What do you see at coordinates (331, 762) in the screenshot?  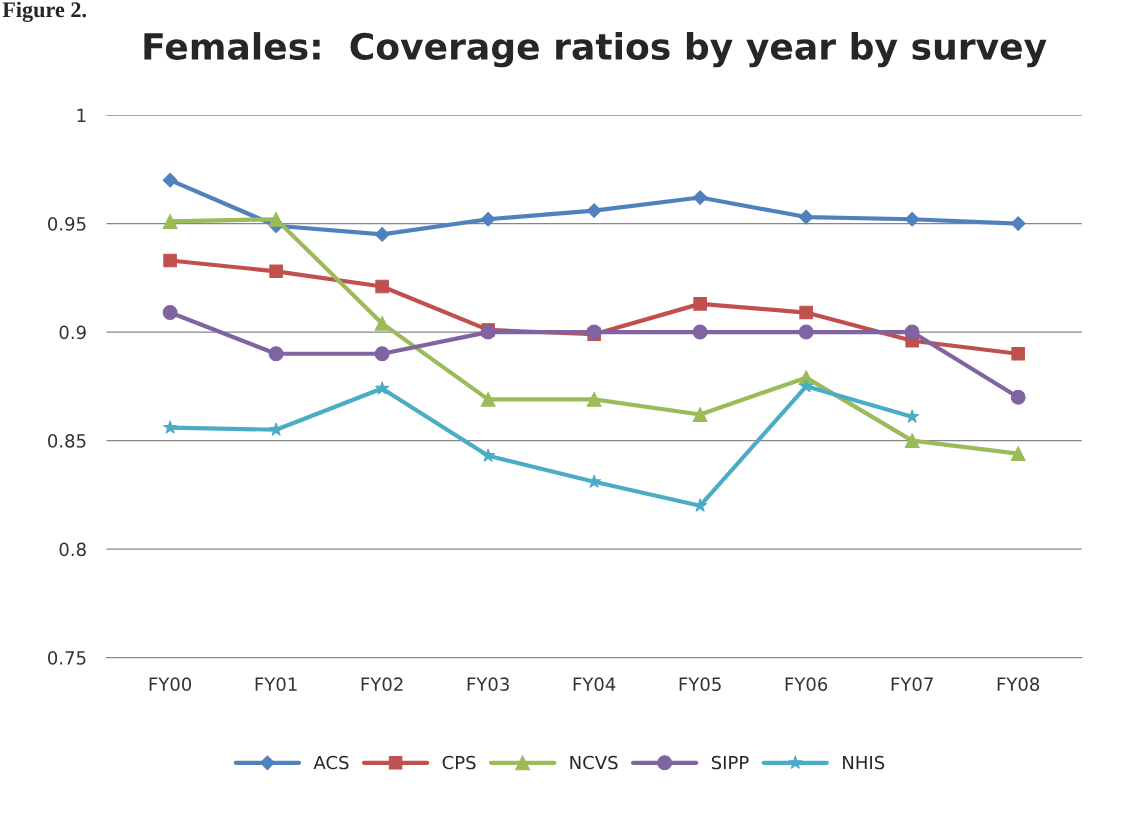 I see `legend-label: ACS` at bounding box center [331, 762].